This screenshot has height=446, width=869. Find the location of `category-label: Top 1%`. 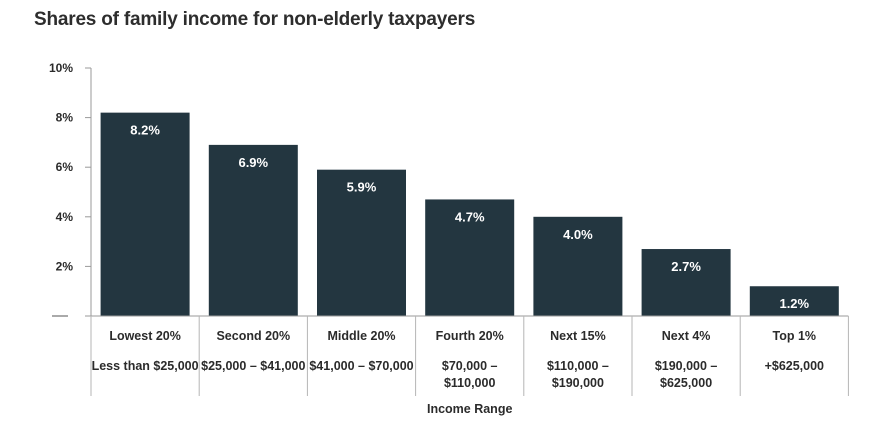

category-label: Top 1% is located at coordinates (795, 336).